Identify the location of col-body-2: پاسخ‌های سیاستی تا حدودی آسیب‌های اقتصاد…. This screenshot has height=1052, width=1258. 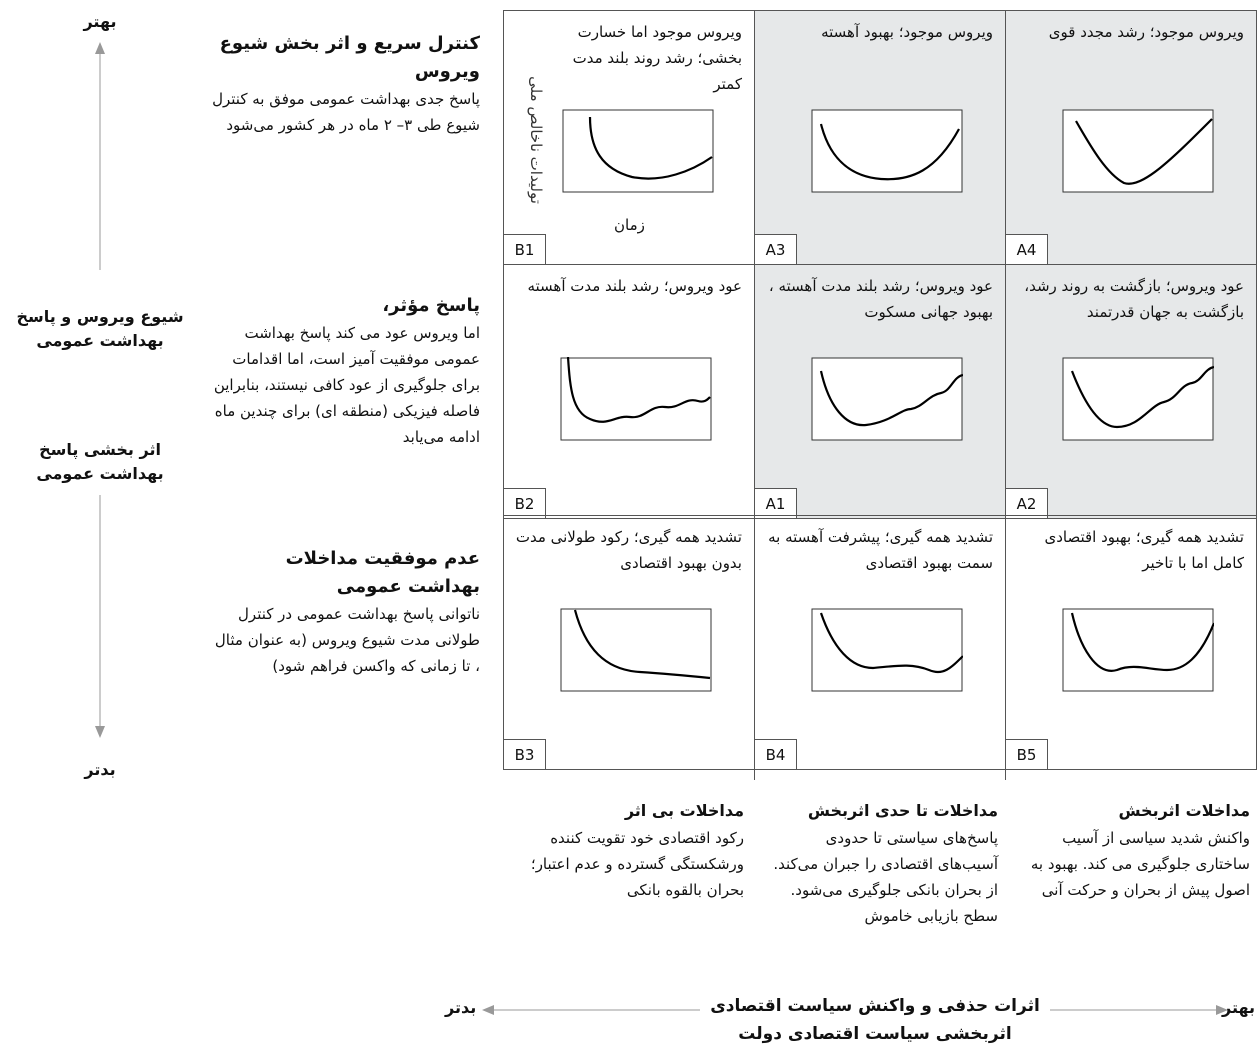
(885, 877).